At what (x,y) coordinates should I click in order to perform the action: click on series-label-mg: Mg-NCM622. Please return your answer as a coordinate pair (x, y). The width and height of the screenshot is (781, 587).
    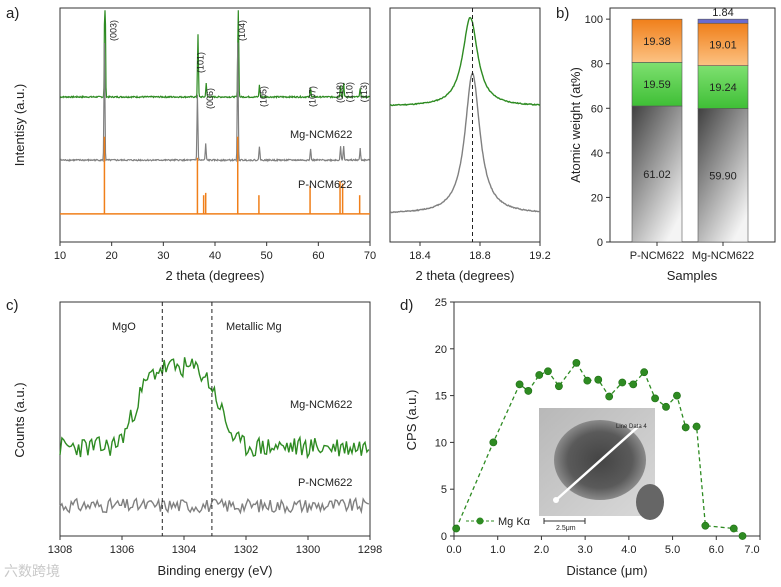
    Looking at the image, I should click on (321, 135).